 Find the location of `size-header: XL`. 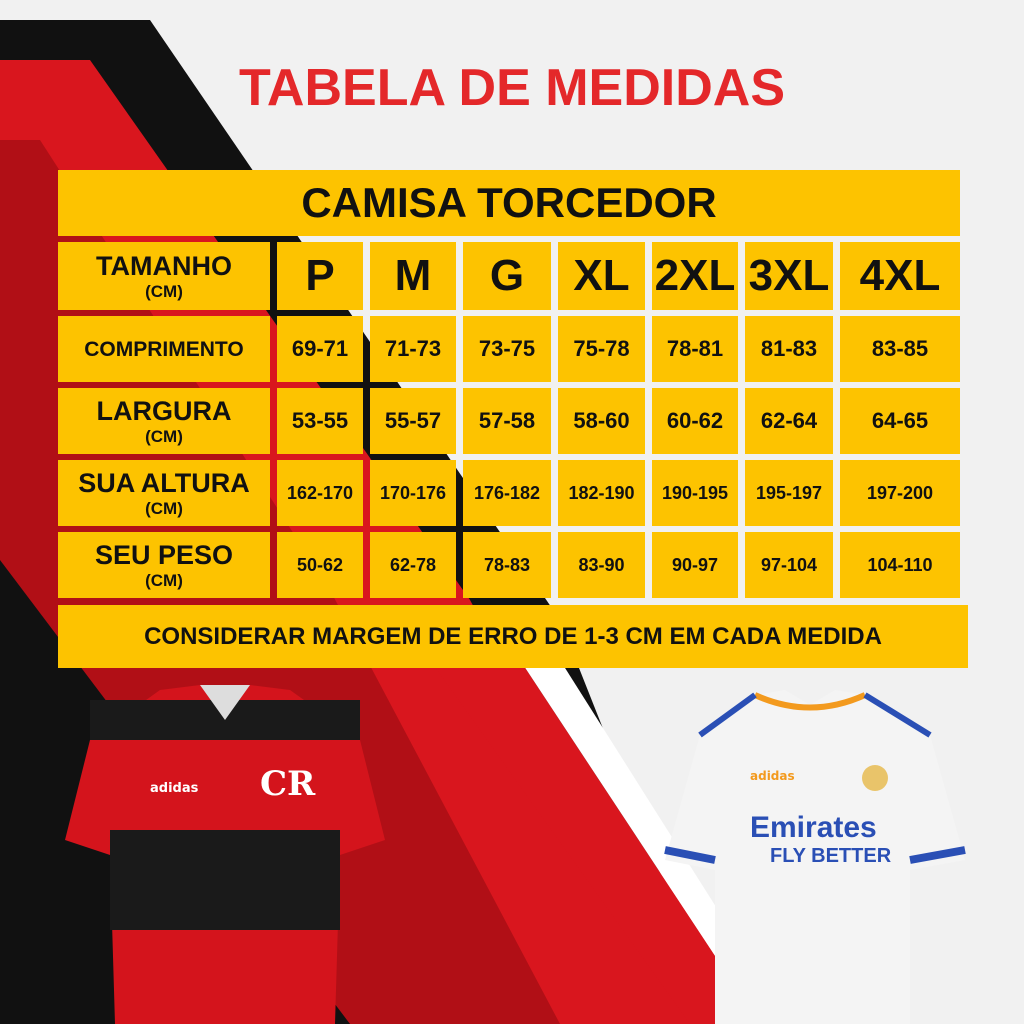

size-header: XL is located at coordinates (601, 276).